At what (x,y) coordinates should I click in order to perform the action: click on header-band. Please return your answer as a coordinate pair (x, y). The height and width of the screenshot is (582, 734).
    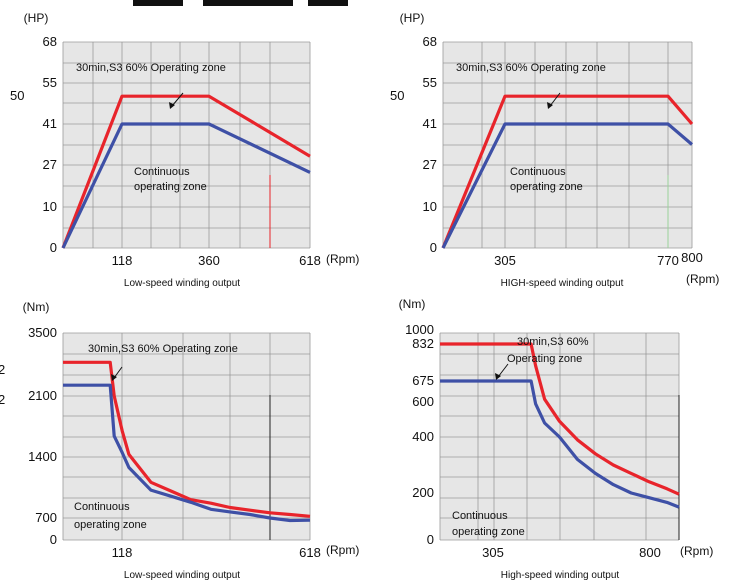
    Looking at the image, I should click on (283, 3).